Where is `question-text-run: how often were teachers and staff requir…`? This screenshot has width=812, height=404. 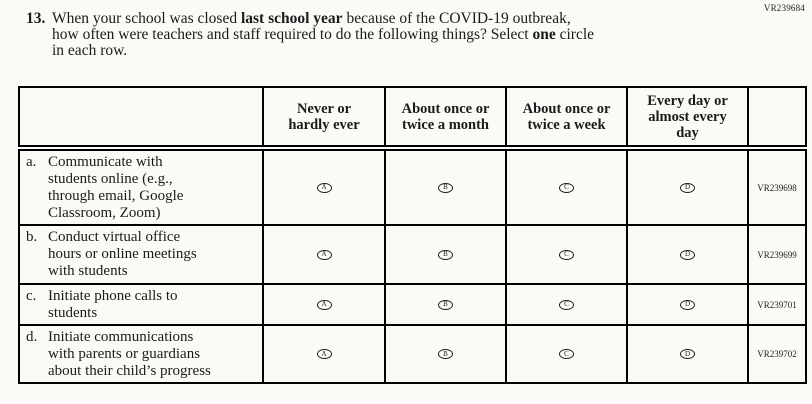 question-text-run: how often were teachers and staff requir… is located at coordinates (292, 34).